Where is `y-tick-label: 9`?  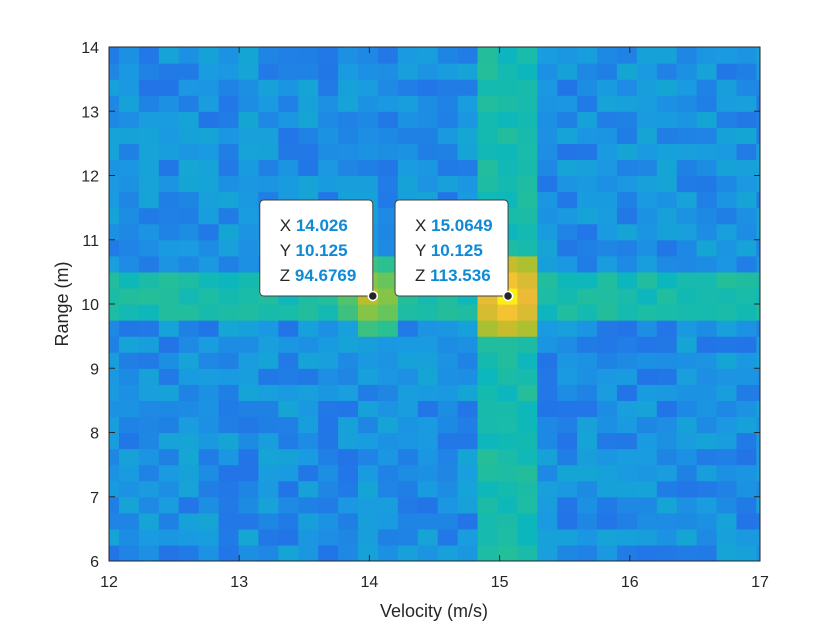 y-tick-label: 9 is located at coordinates (94, 369).